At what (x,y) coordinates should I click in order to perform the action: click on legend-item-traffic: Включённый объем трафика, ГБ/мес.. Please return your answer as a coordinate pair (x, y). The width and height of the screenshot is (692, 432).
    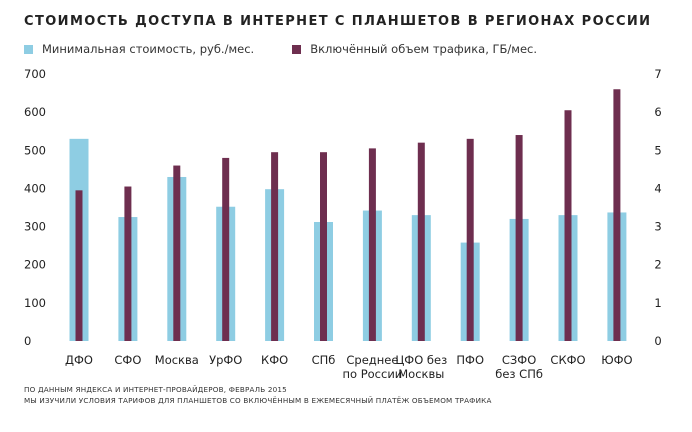
    Looking at the image, I should click on (414, 49).